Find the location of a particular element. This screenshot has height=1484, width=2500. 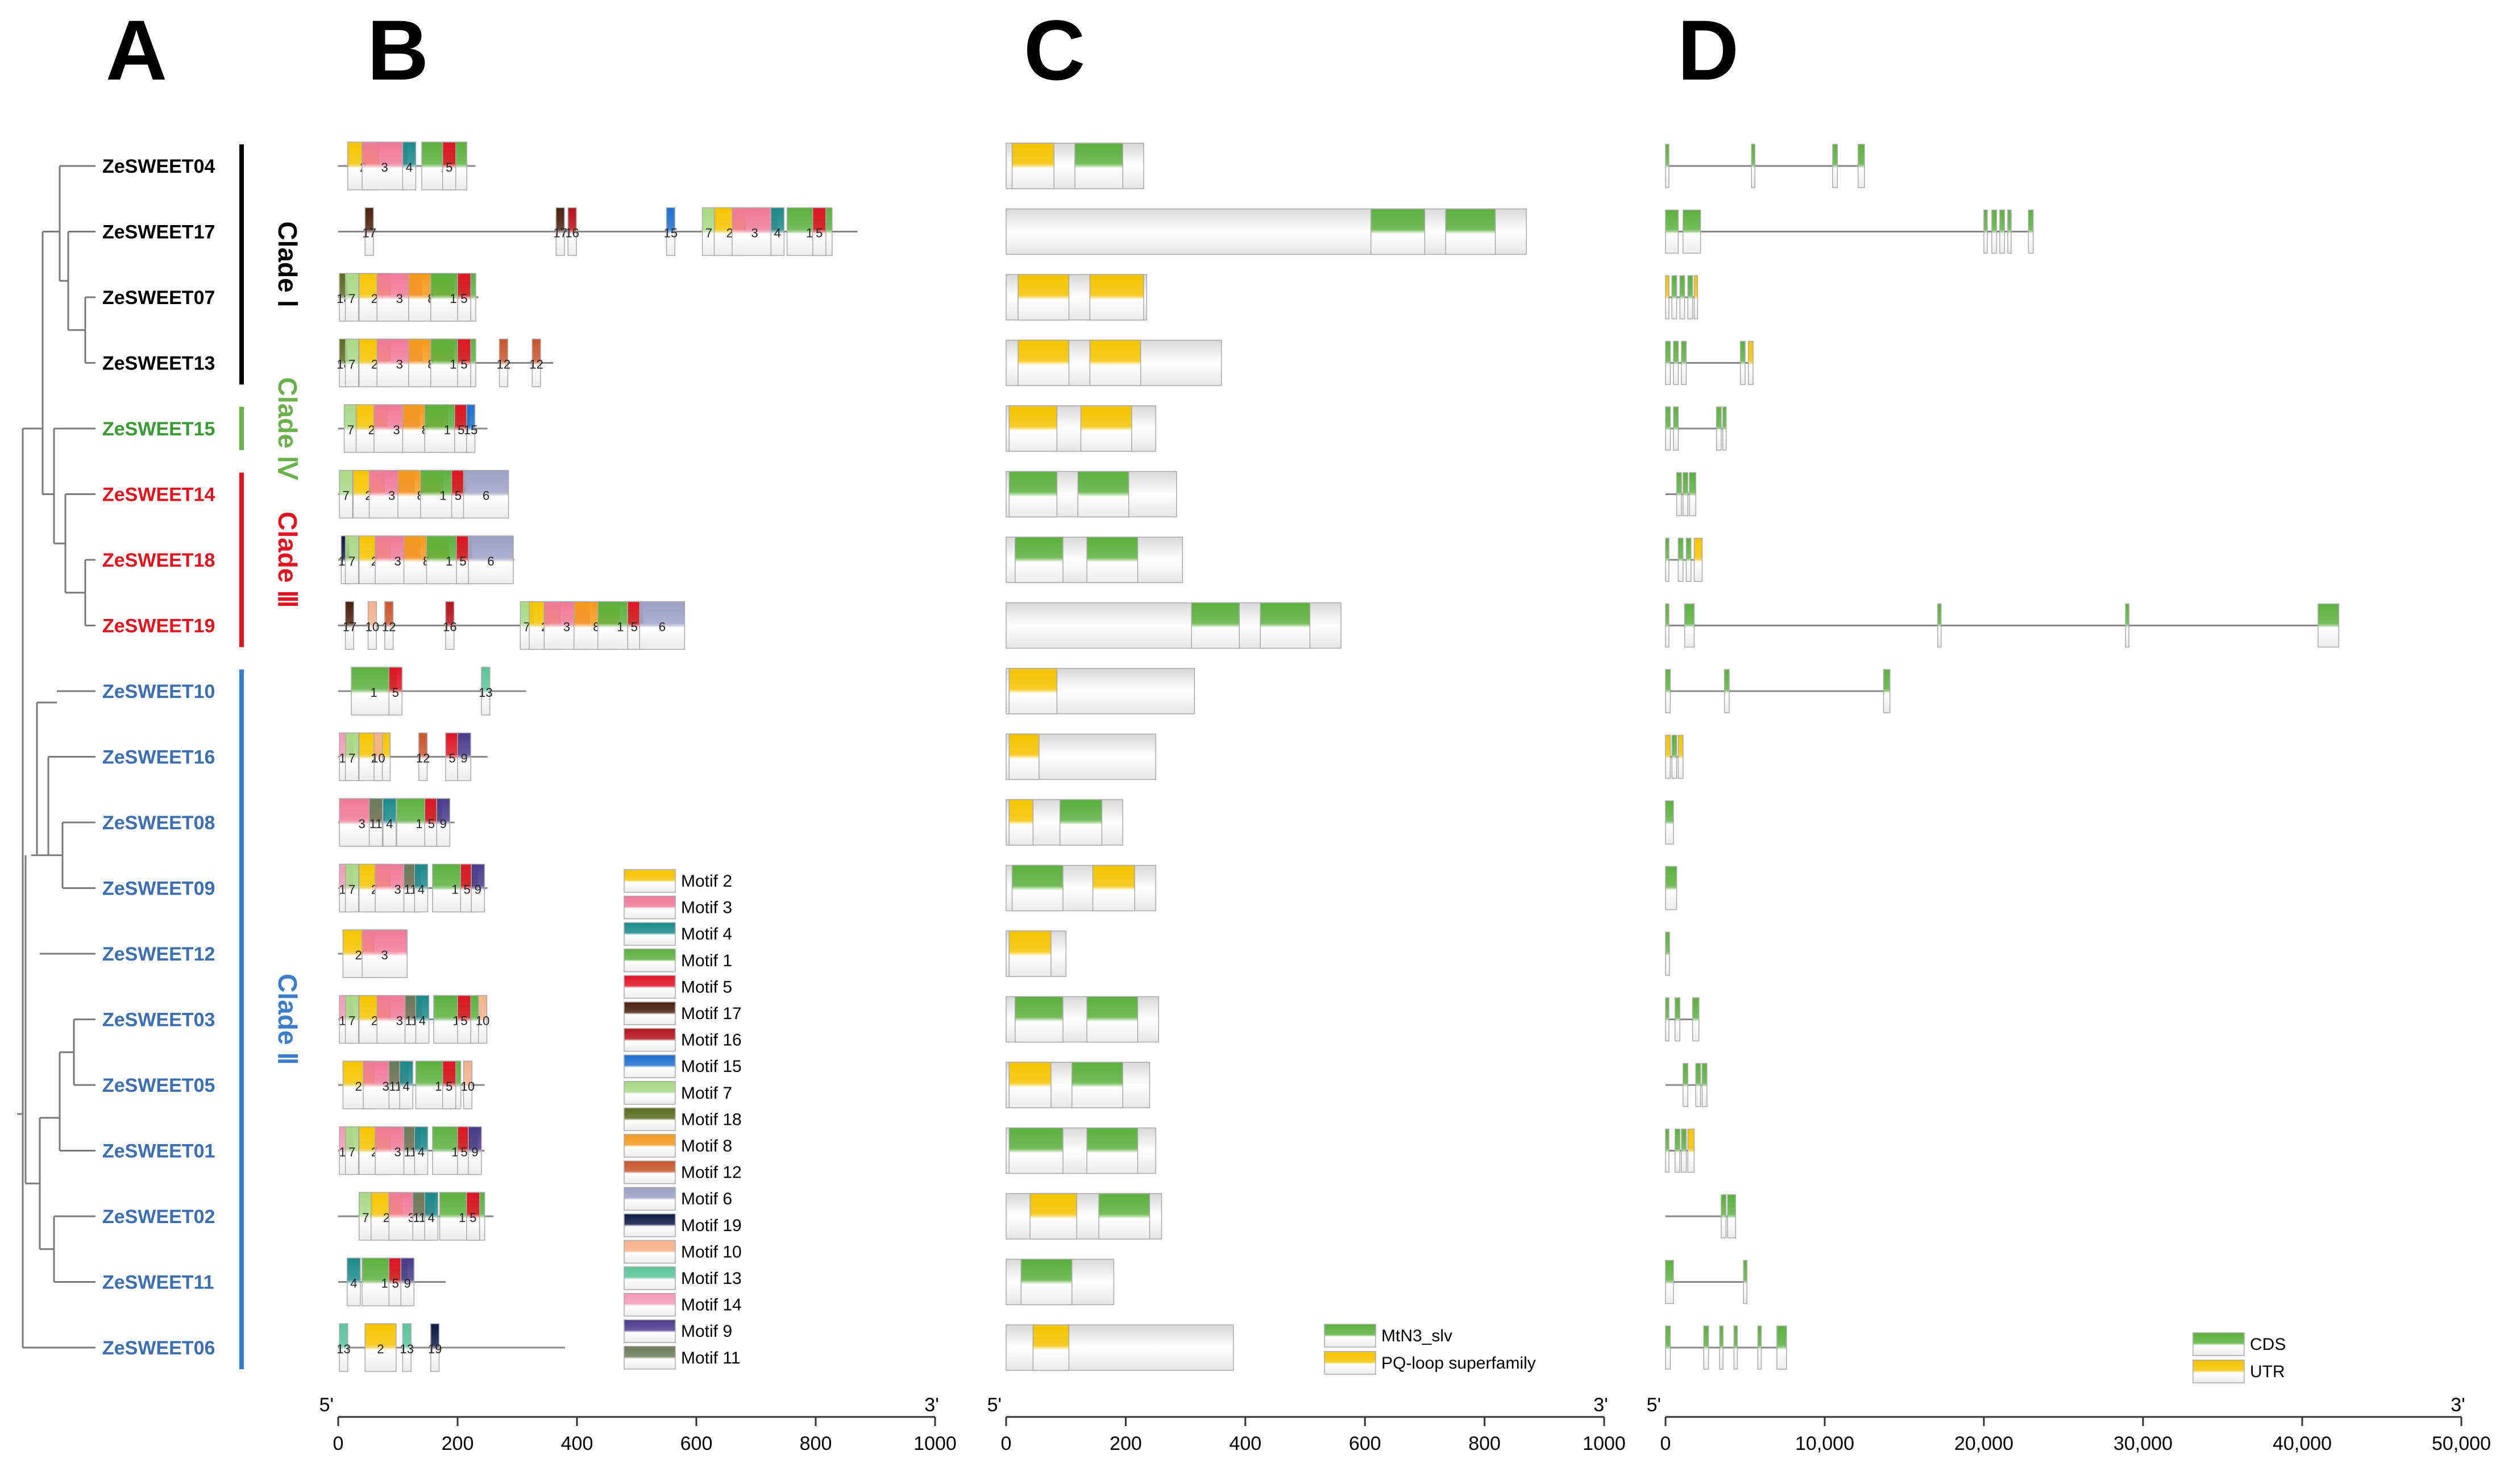

panel-label-c: C is located at coordinates (1054, 50).